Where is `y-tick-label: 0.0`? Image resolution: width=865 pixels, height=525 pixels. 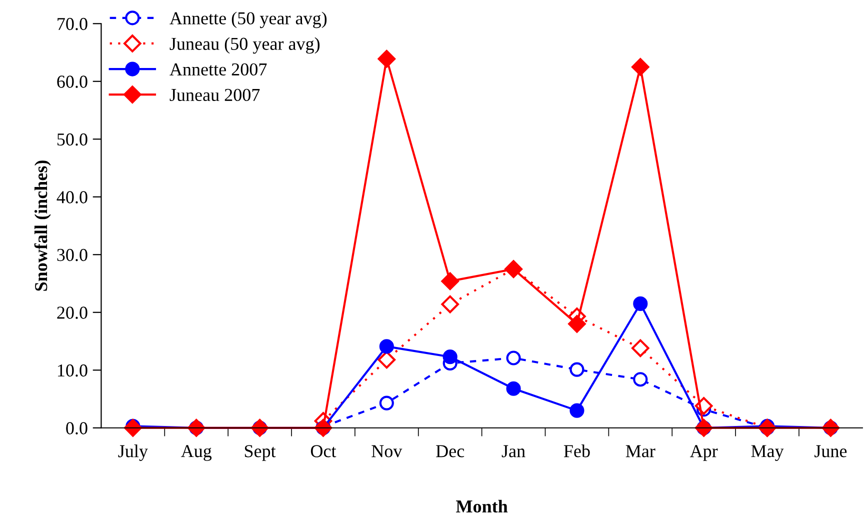
y-tick-label: 0.0 is located at coordinates (77, 428).